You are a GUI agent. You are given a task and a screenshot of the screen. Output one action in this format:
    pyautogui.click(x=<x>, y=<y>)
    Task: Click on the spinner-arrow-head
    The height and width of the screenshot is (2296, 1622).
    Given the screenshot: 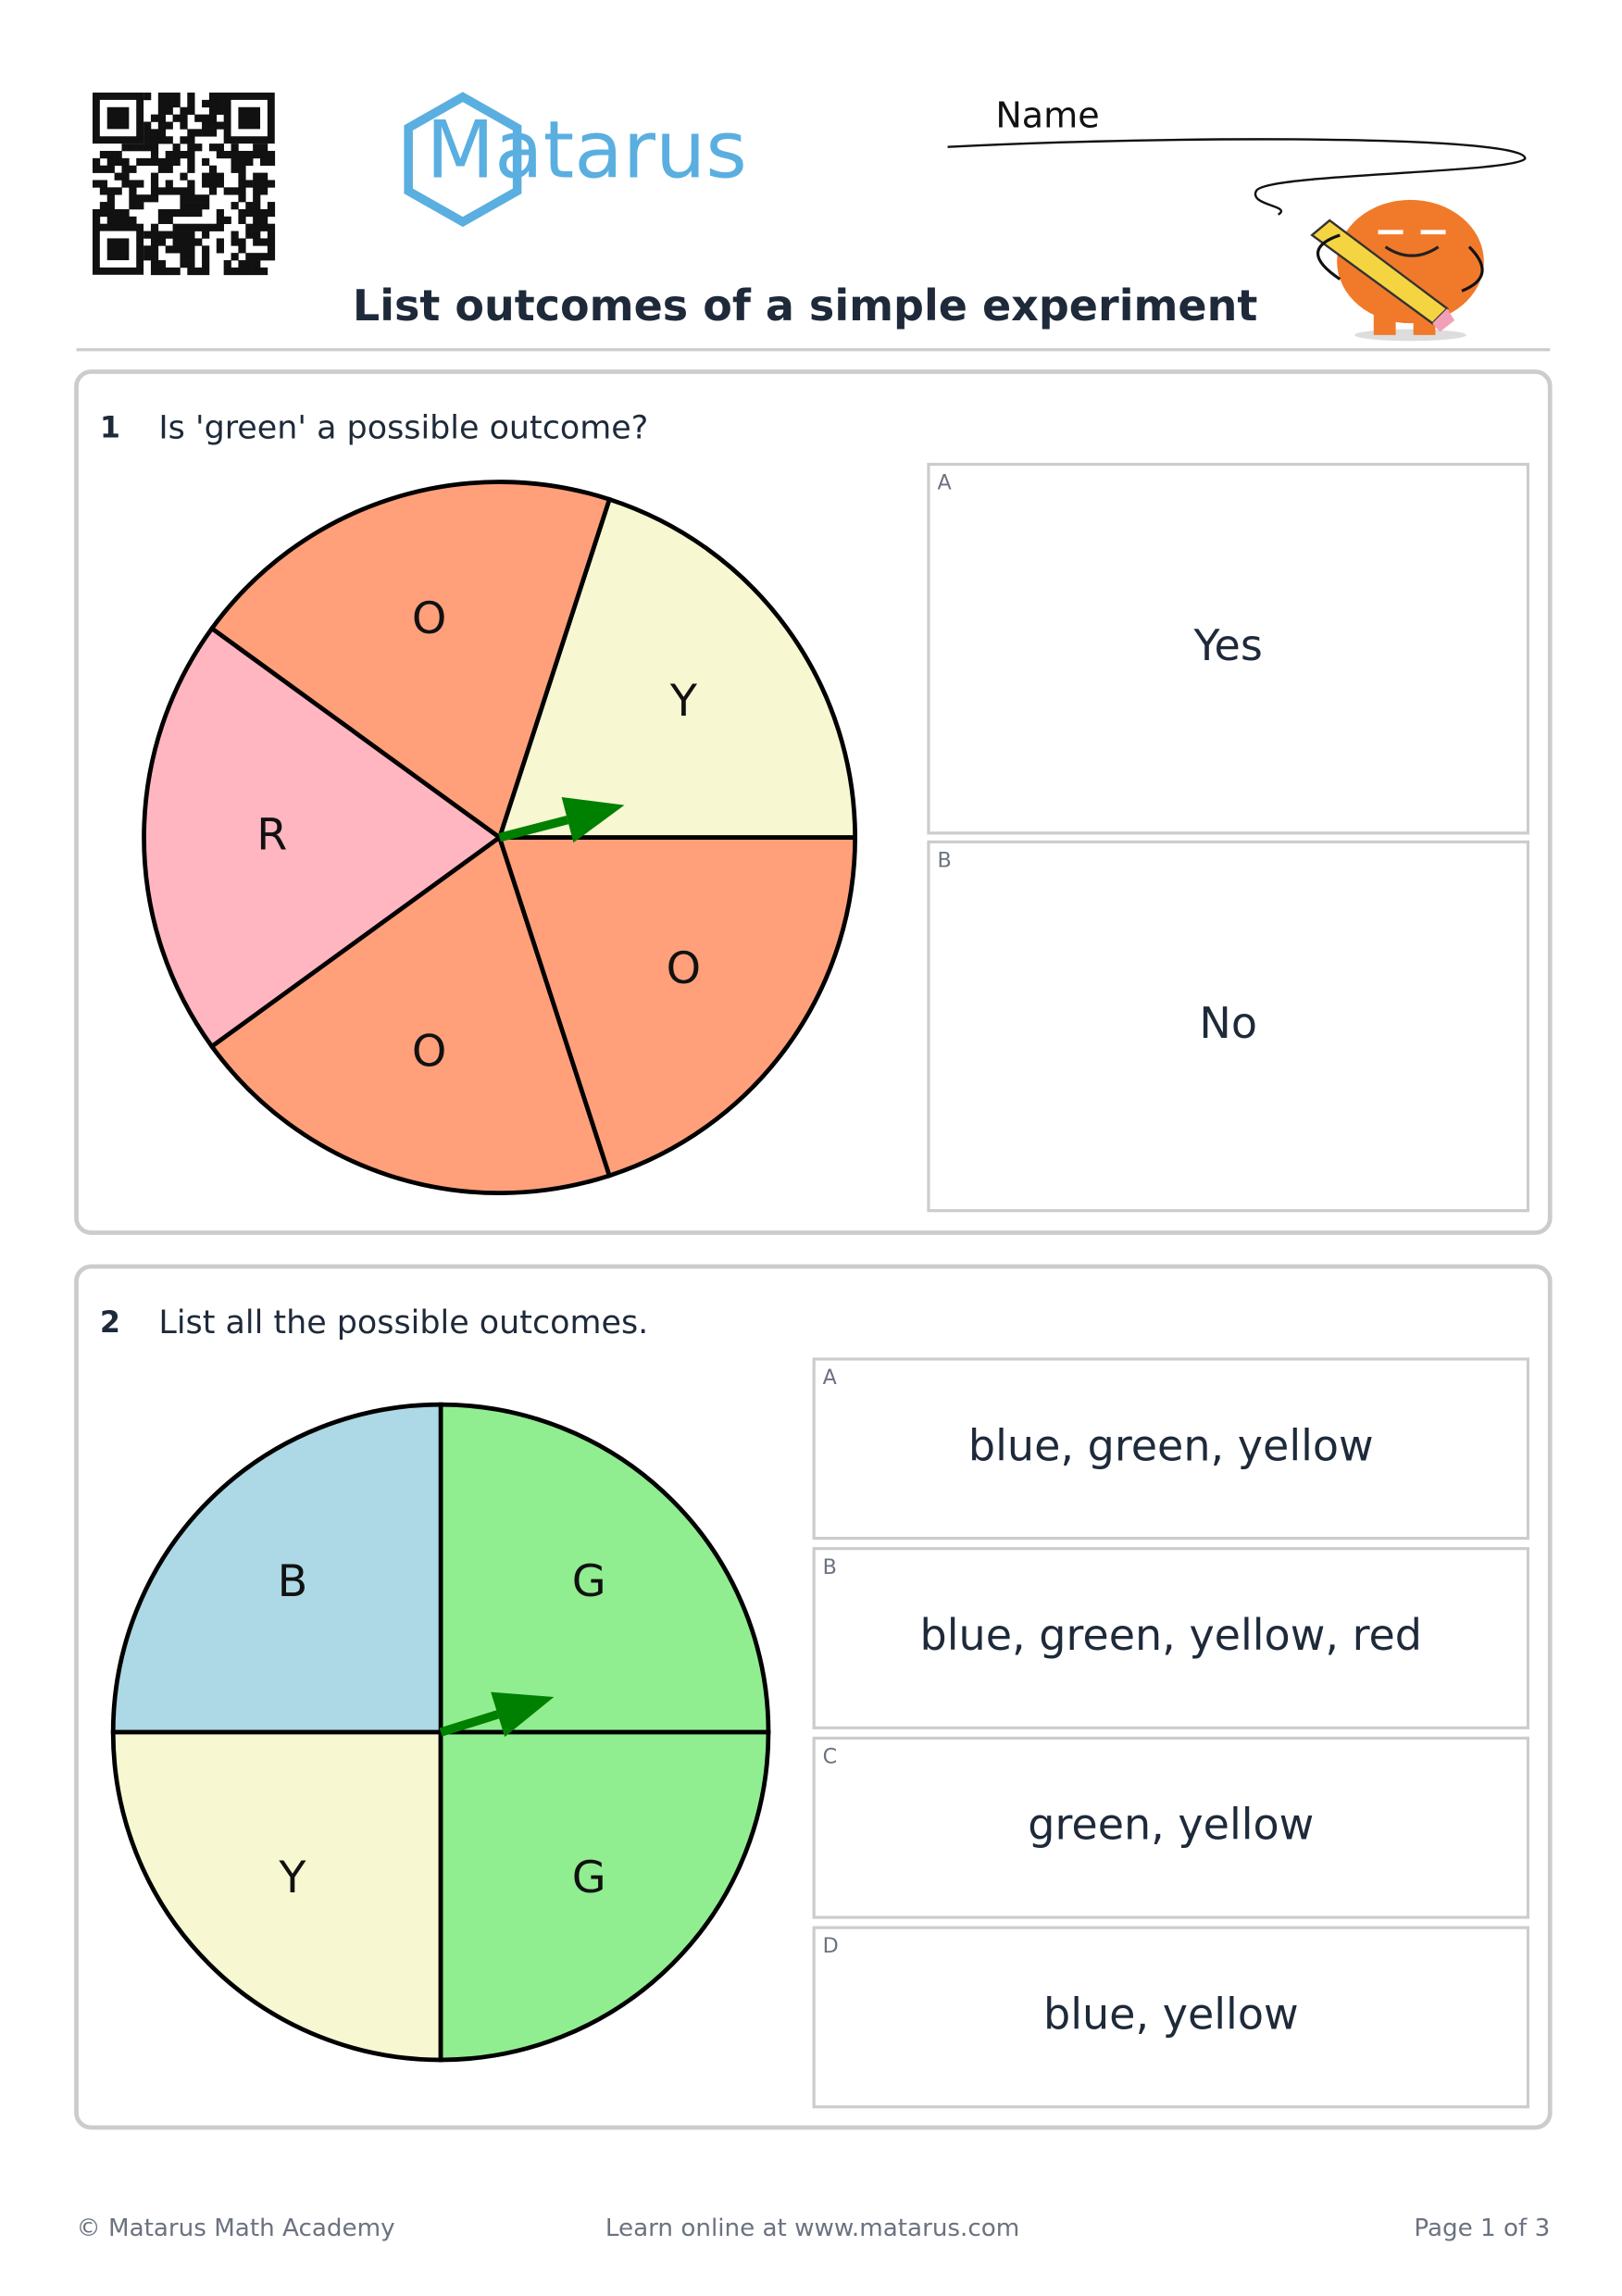 What is the action you would take?
    pyautogui.click(x=523, y=1714)
    